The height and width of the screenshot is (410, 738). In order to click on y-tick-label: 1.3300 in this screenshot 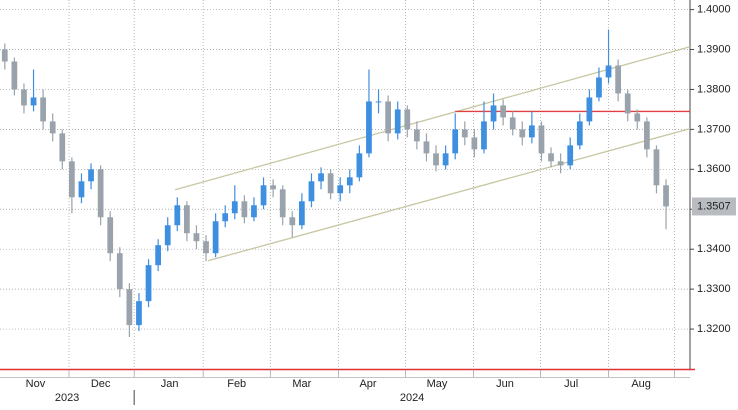, I will do `click(714, 289)`.